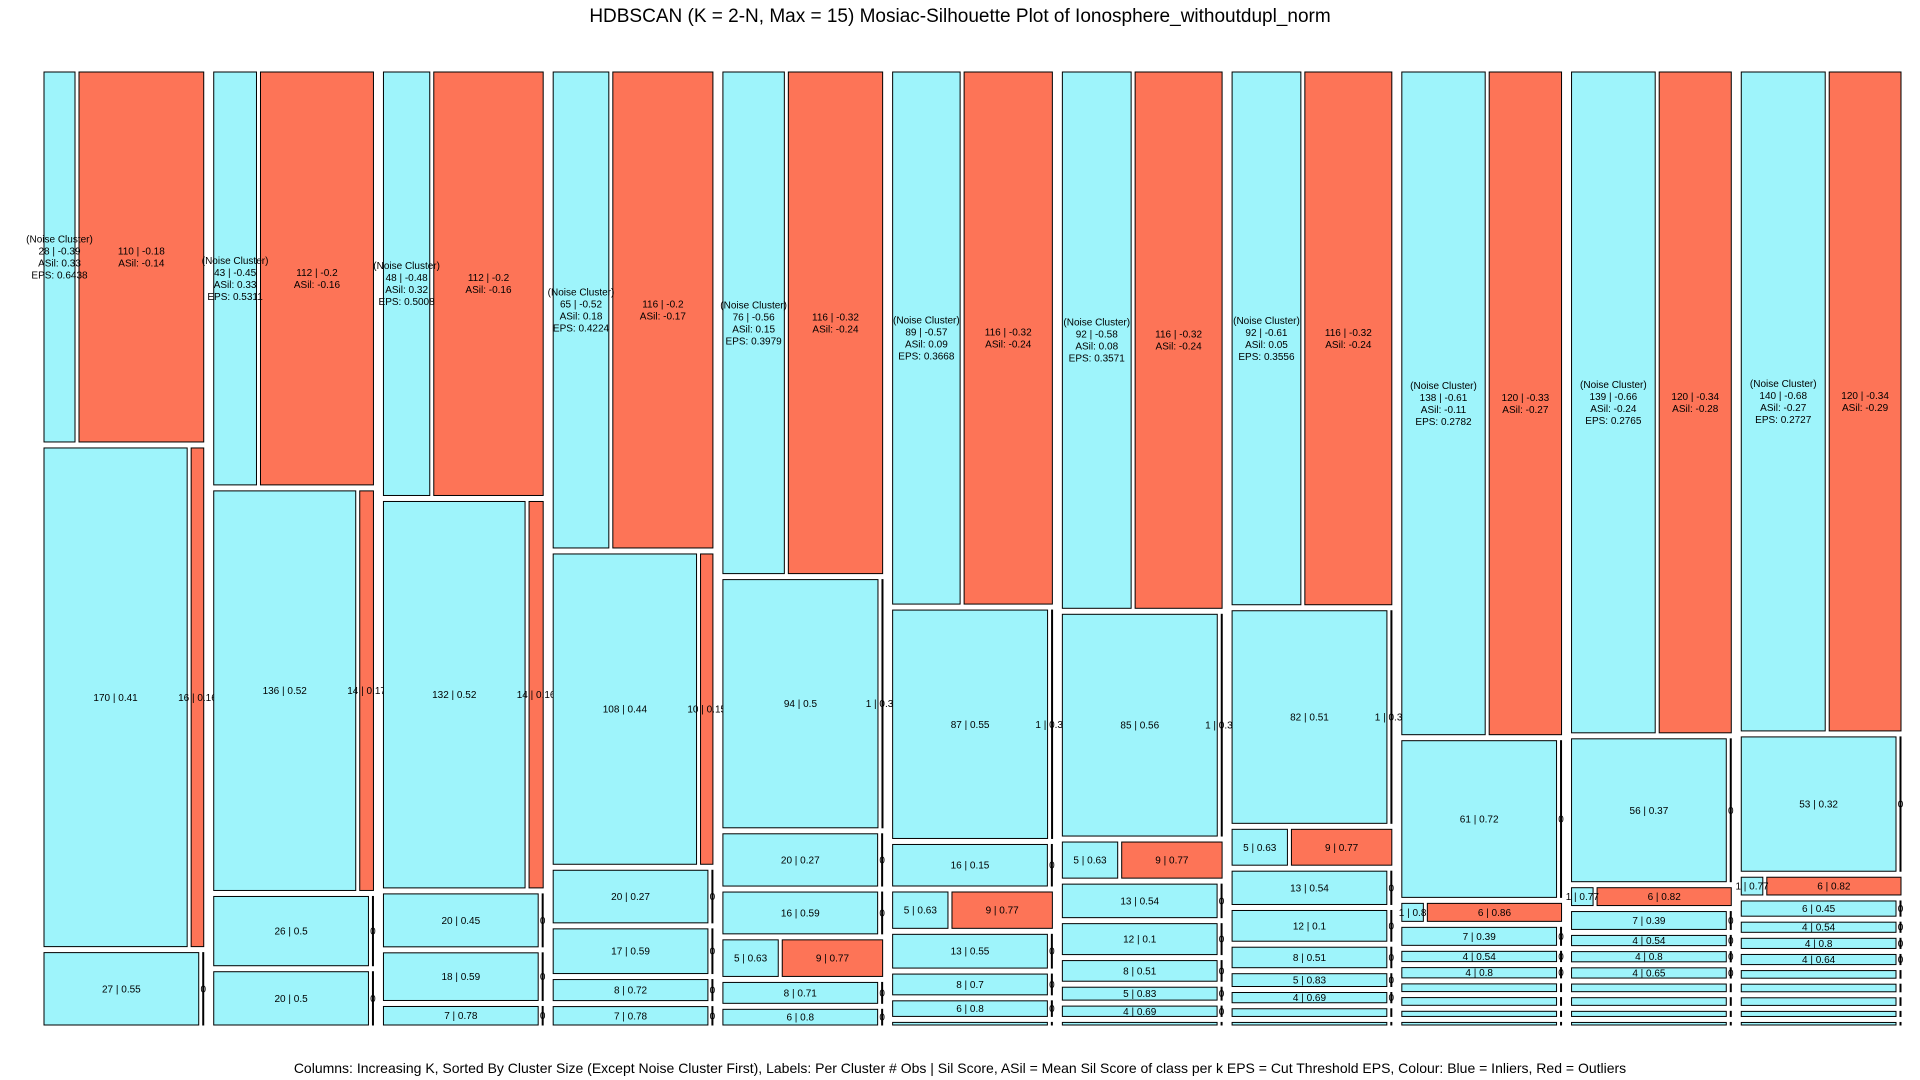 This screenshot has height=1080, width=1920. What do you see at coordinates (489, 278) in the screenshot?
I see `outlier-label: 112 | -0.2` at bounding box center [489, 278].